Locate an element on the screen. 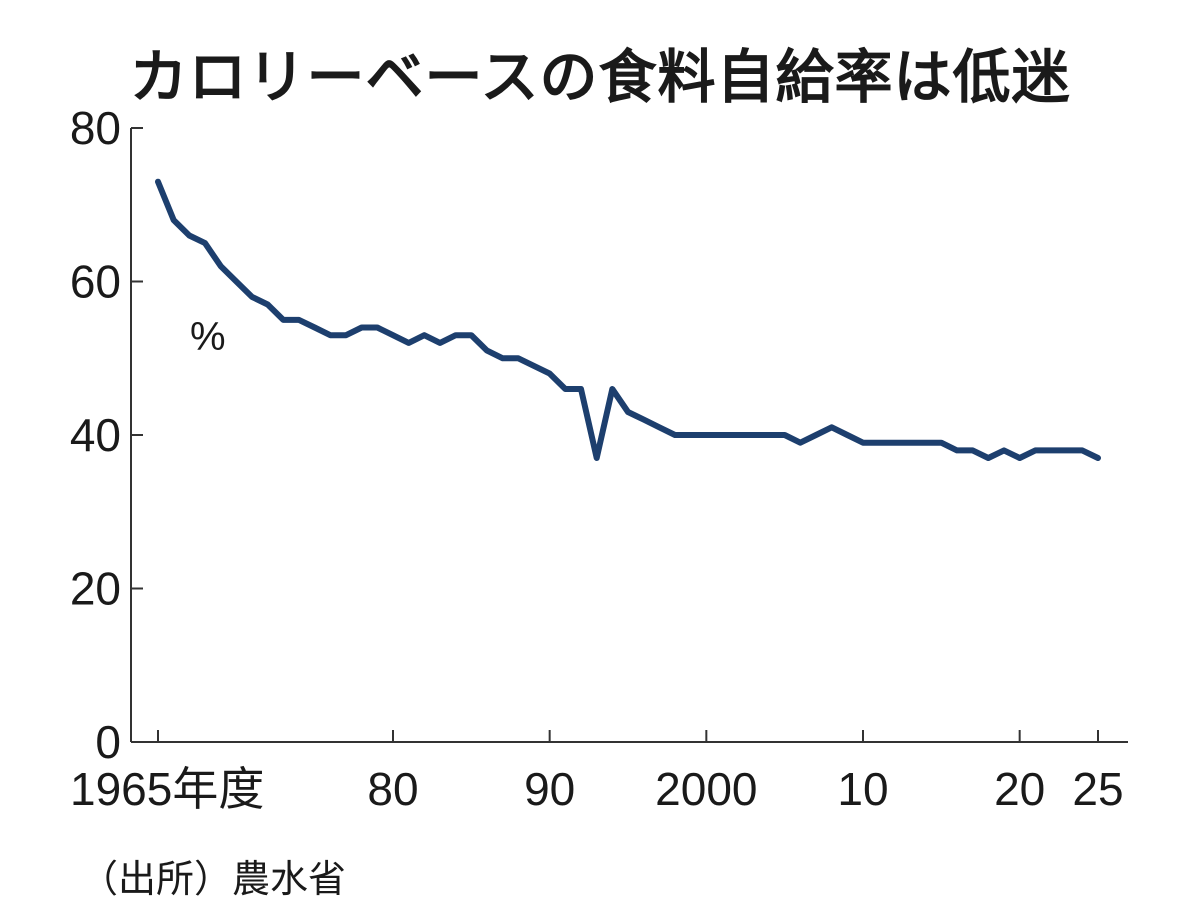 This screenshot has height=921, width=1200. y-tick-label: 60 is located at coordinates (95, 282).